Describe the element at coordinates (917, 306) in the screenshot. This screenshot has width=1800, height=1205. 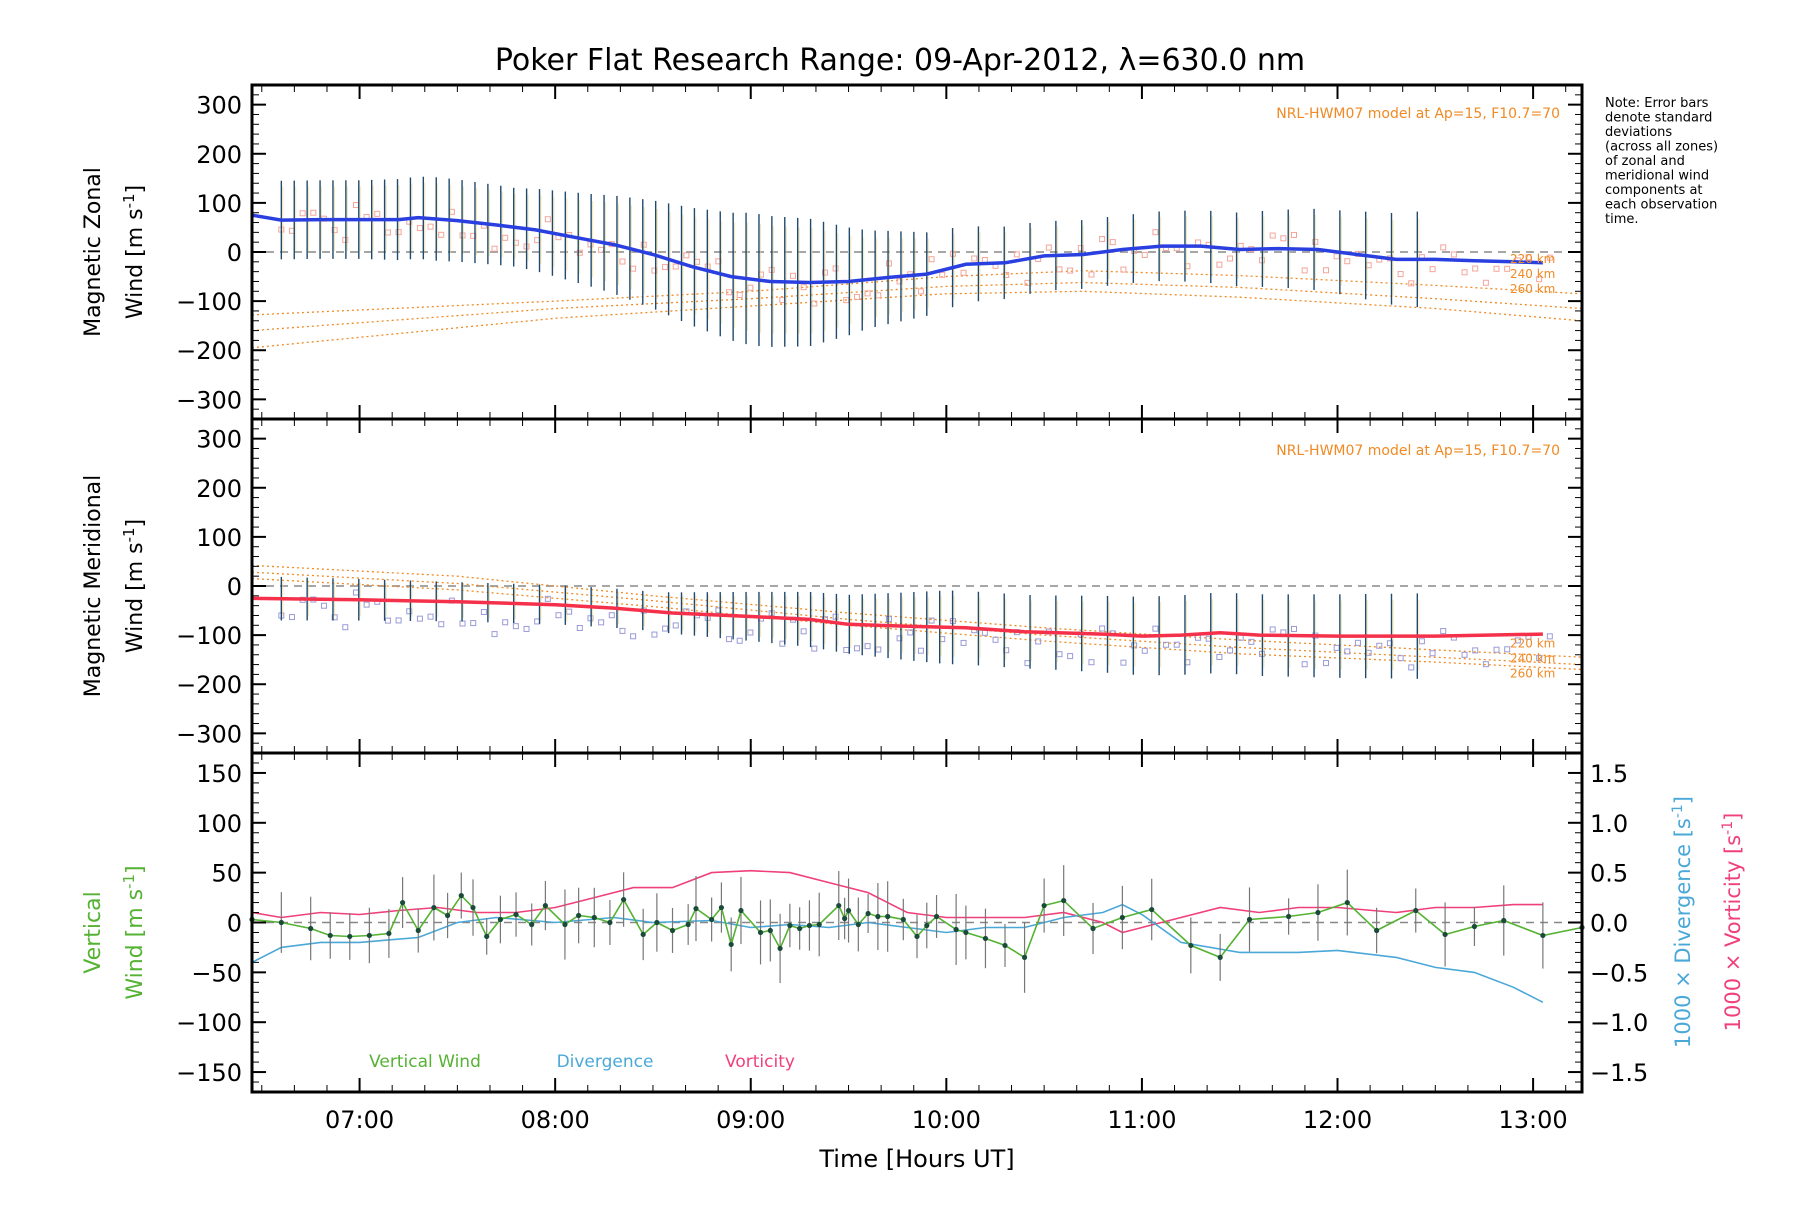
I see `model-curve-240km` at that location.